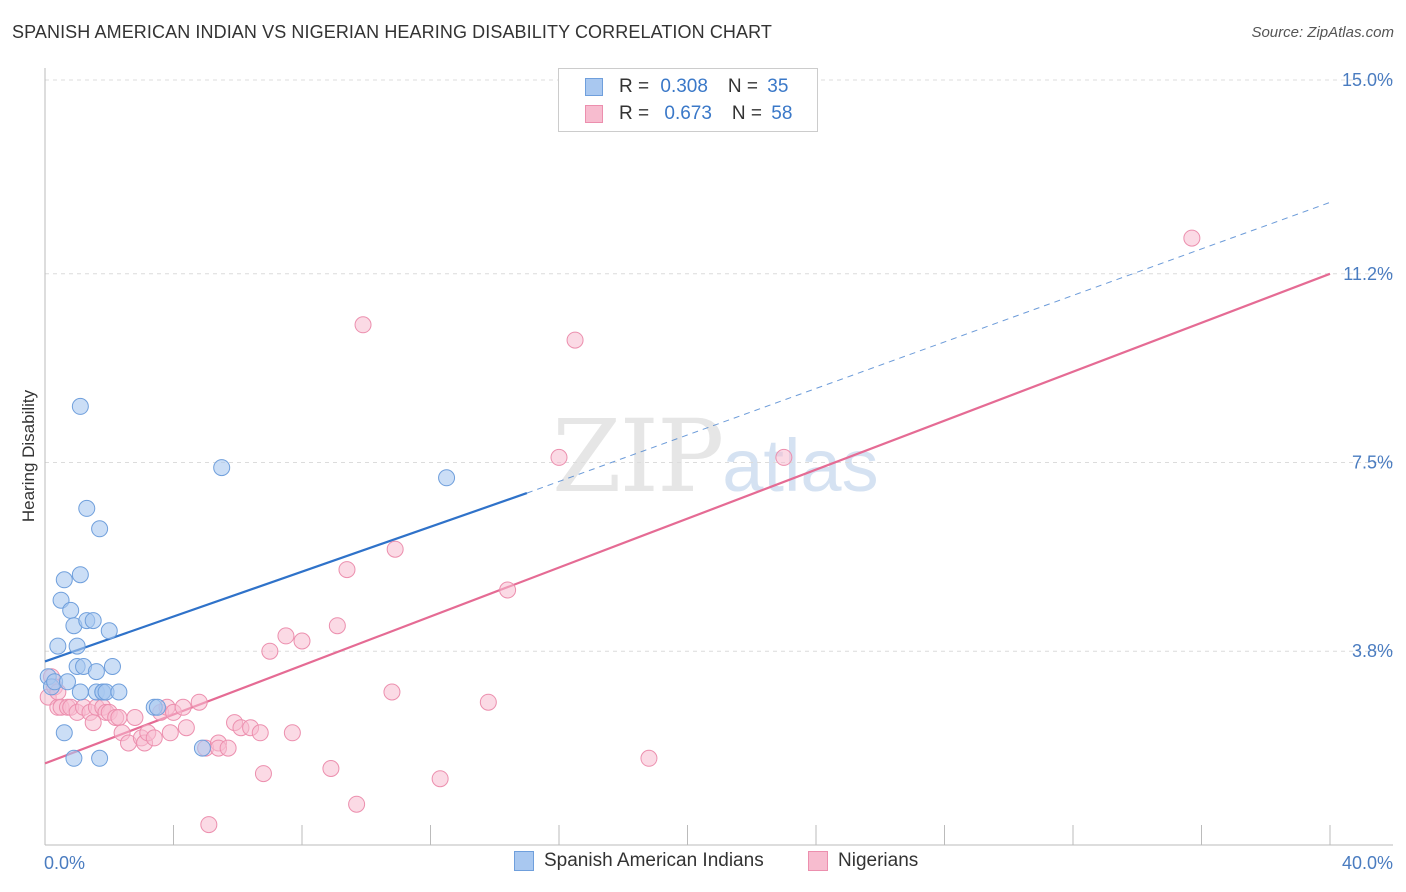 This screenshot has width=1406, height=892. What do you see at coordinates (594, 114) in the screenshot?
I see `legend-swatch-pink` at bounding box center [594, 114].